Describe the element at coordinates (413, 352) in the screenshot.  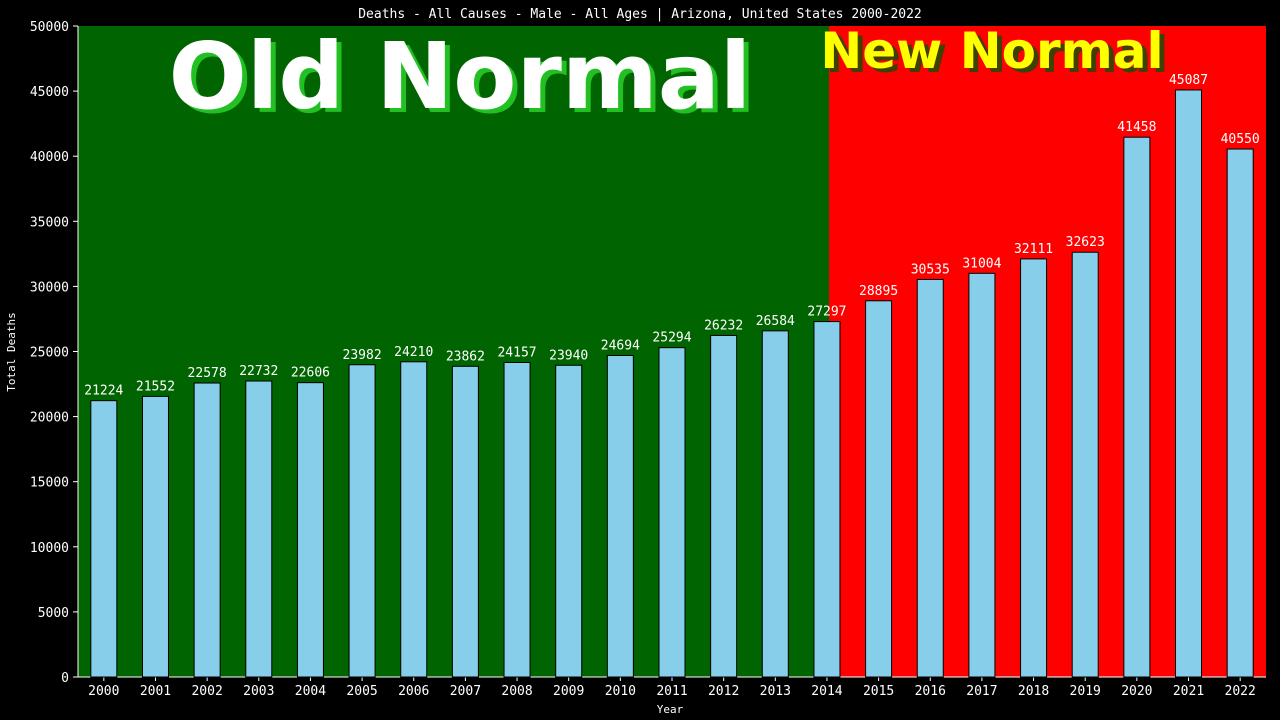
I see `value-label: 24210` at that location.